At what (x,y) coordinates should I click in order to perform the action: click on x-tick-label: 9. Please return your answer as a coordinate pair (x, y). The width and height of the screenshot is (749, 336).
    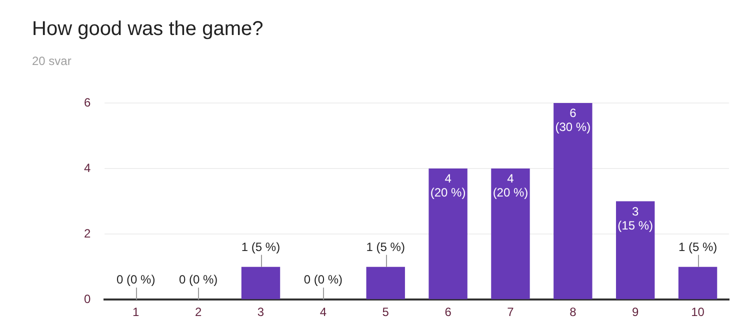
    Looking at the image, I should click on (636, 312).